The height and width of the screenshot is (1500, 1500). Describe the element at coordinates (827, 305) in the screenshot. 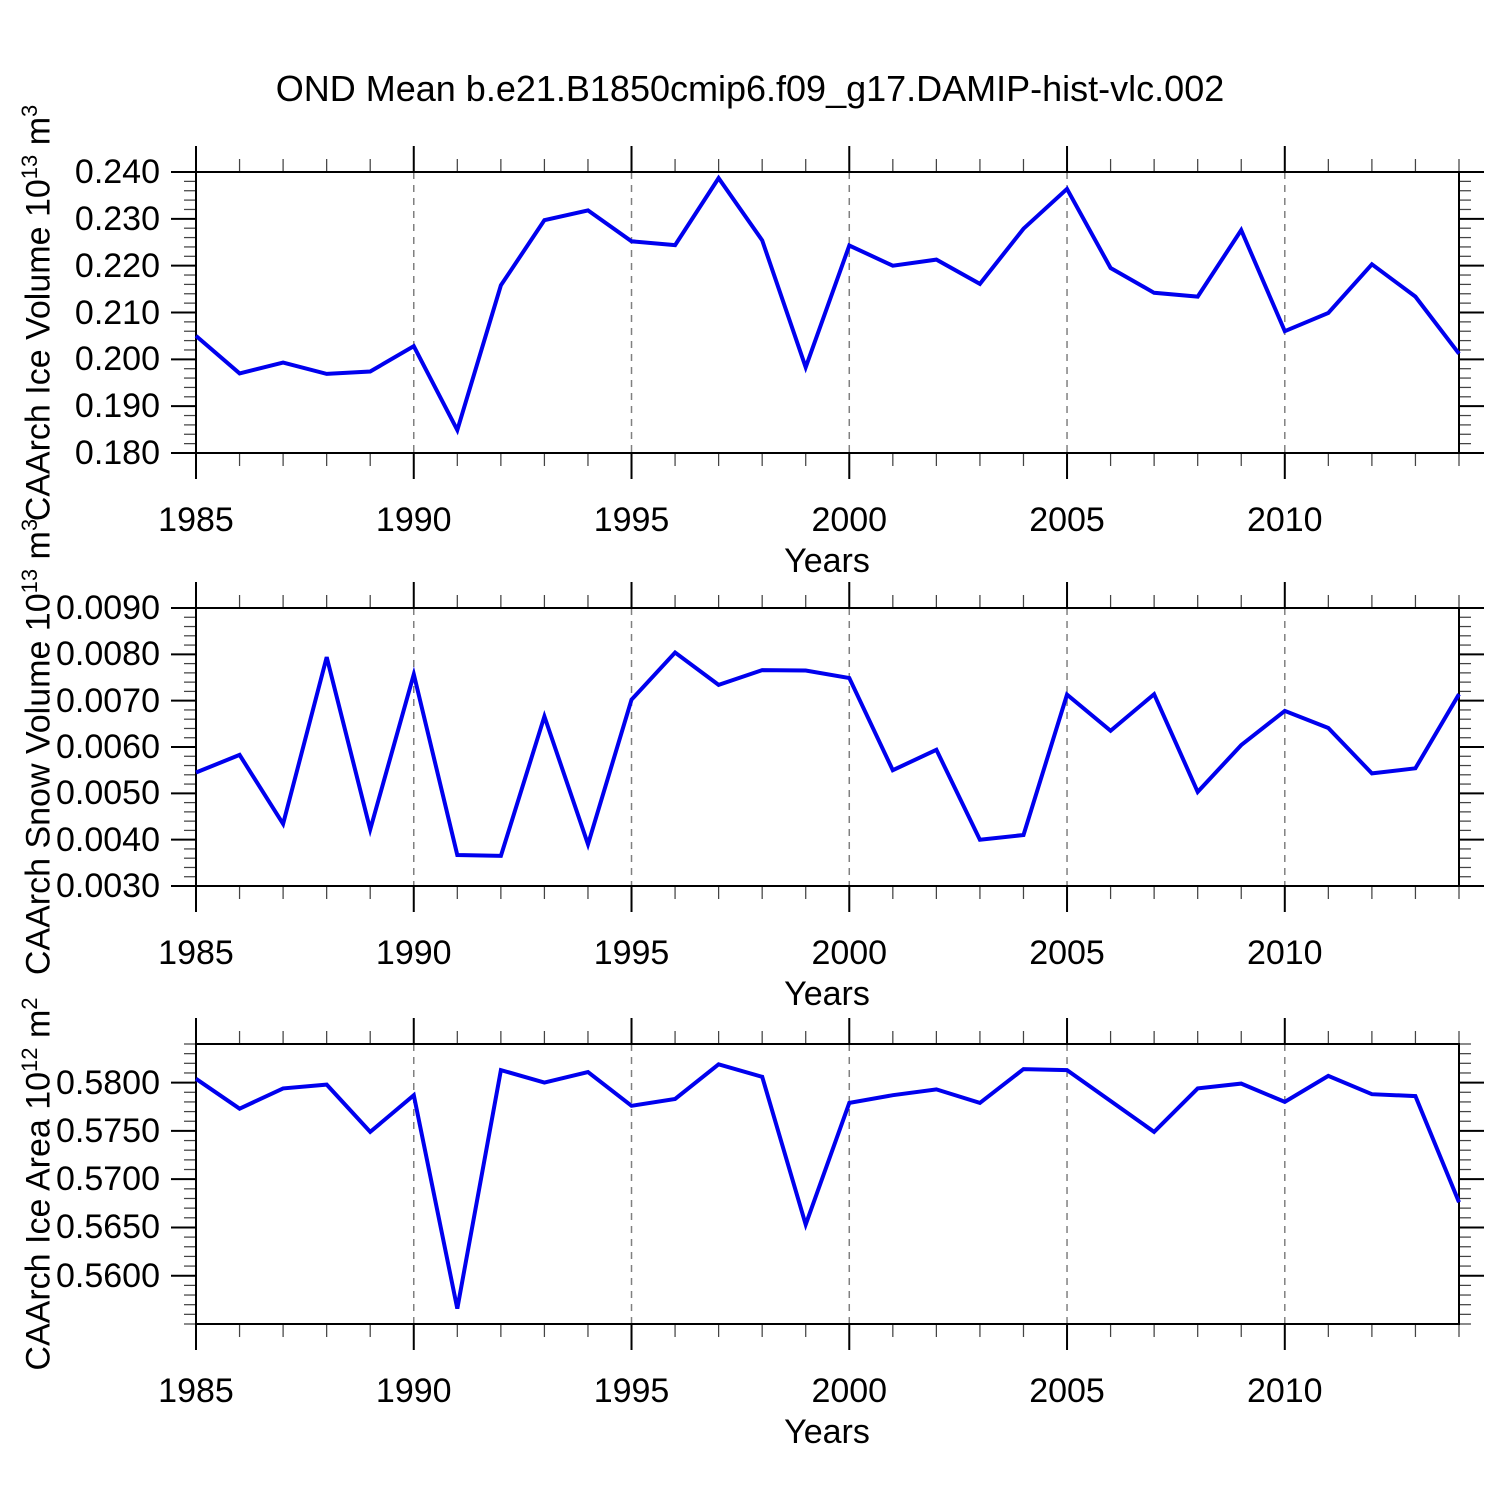

I see `ice-volume-line` at that location.